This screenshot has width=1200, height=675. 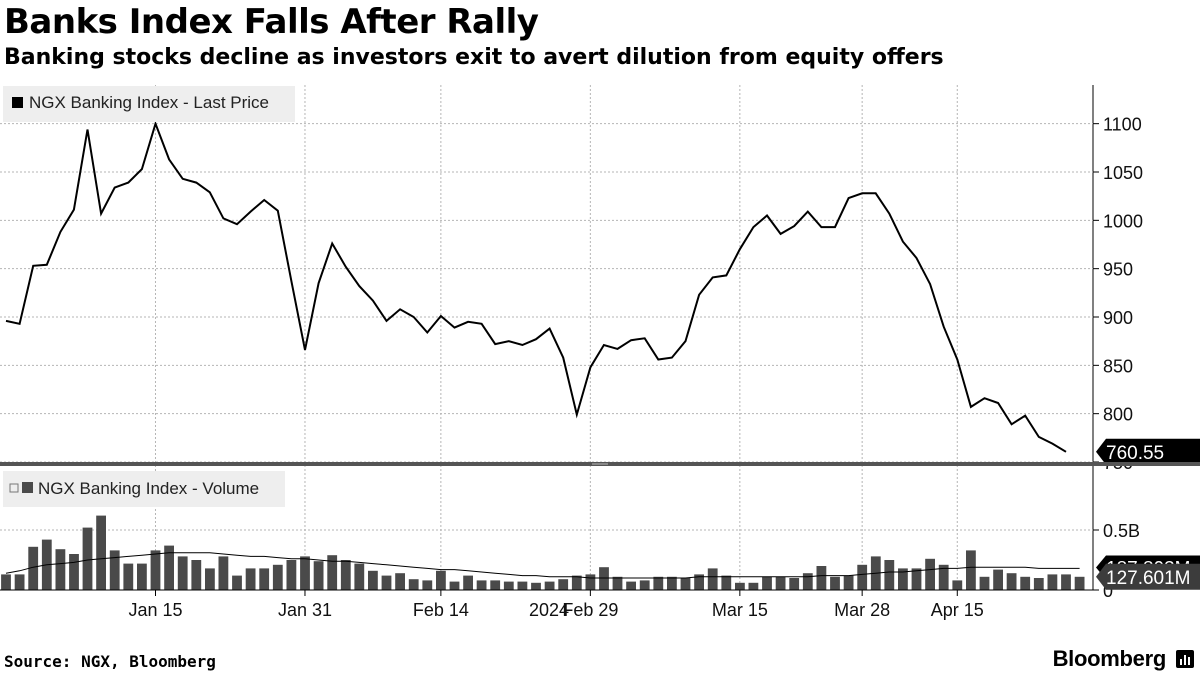 What do you see at coordinates (148, 488) in the screenshot?
I see `volume-legend-label: NGX Banking Index - Volume` at bounding box center [148, 488].